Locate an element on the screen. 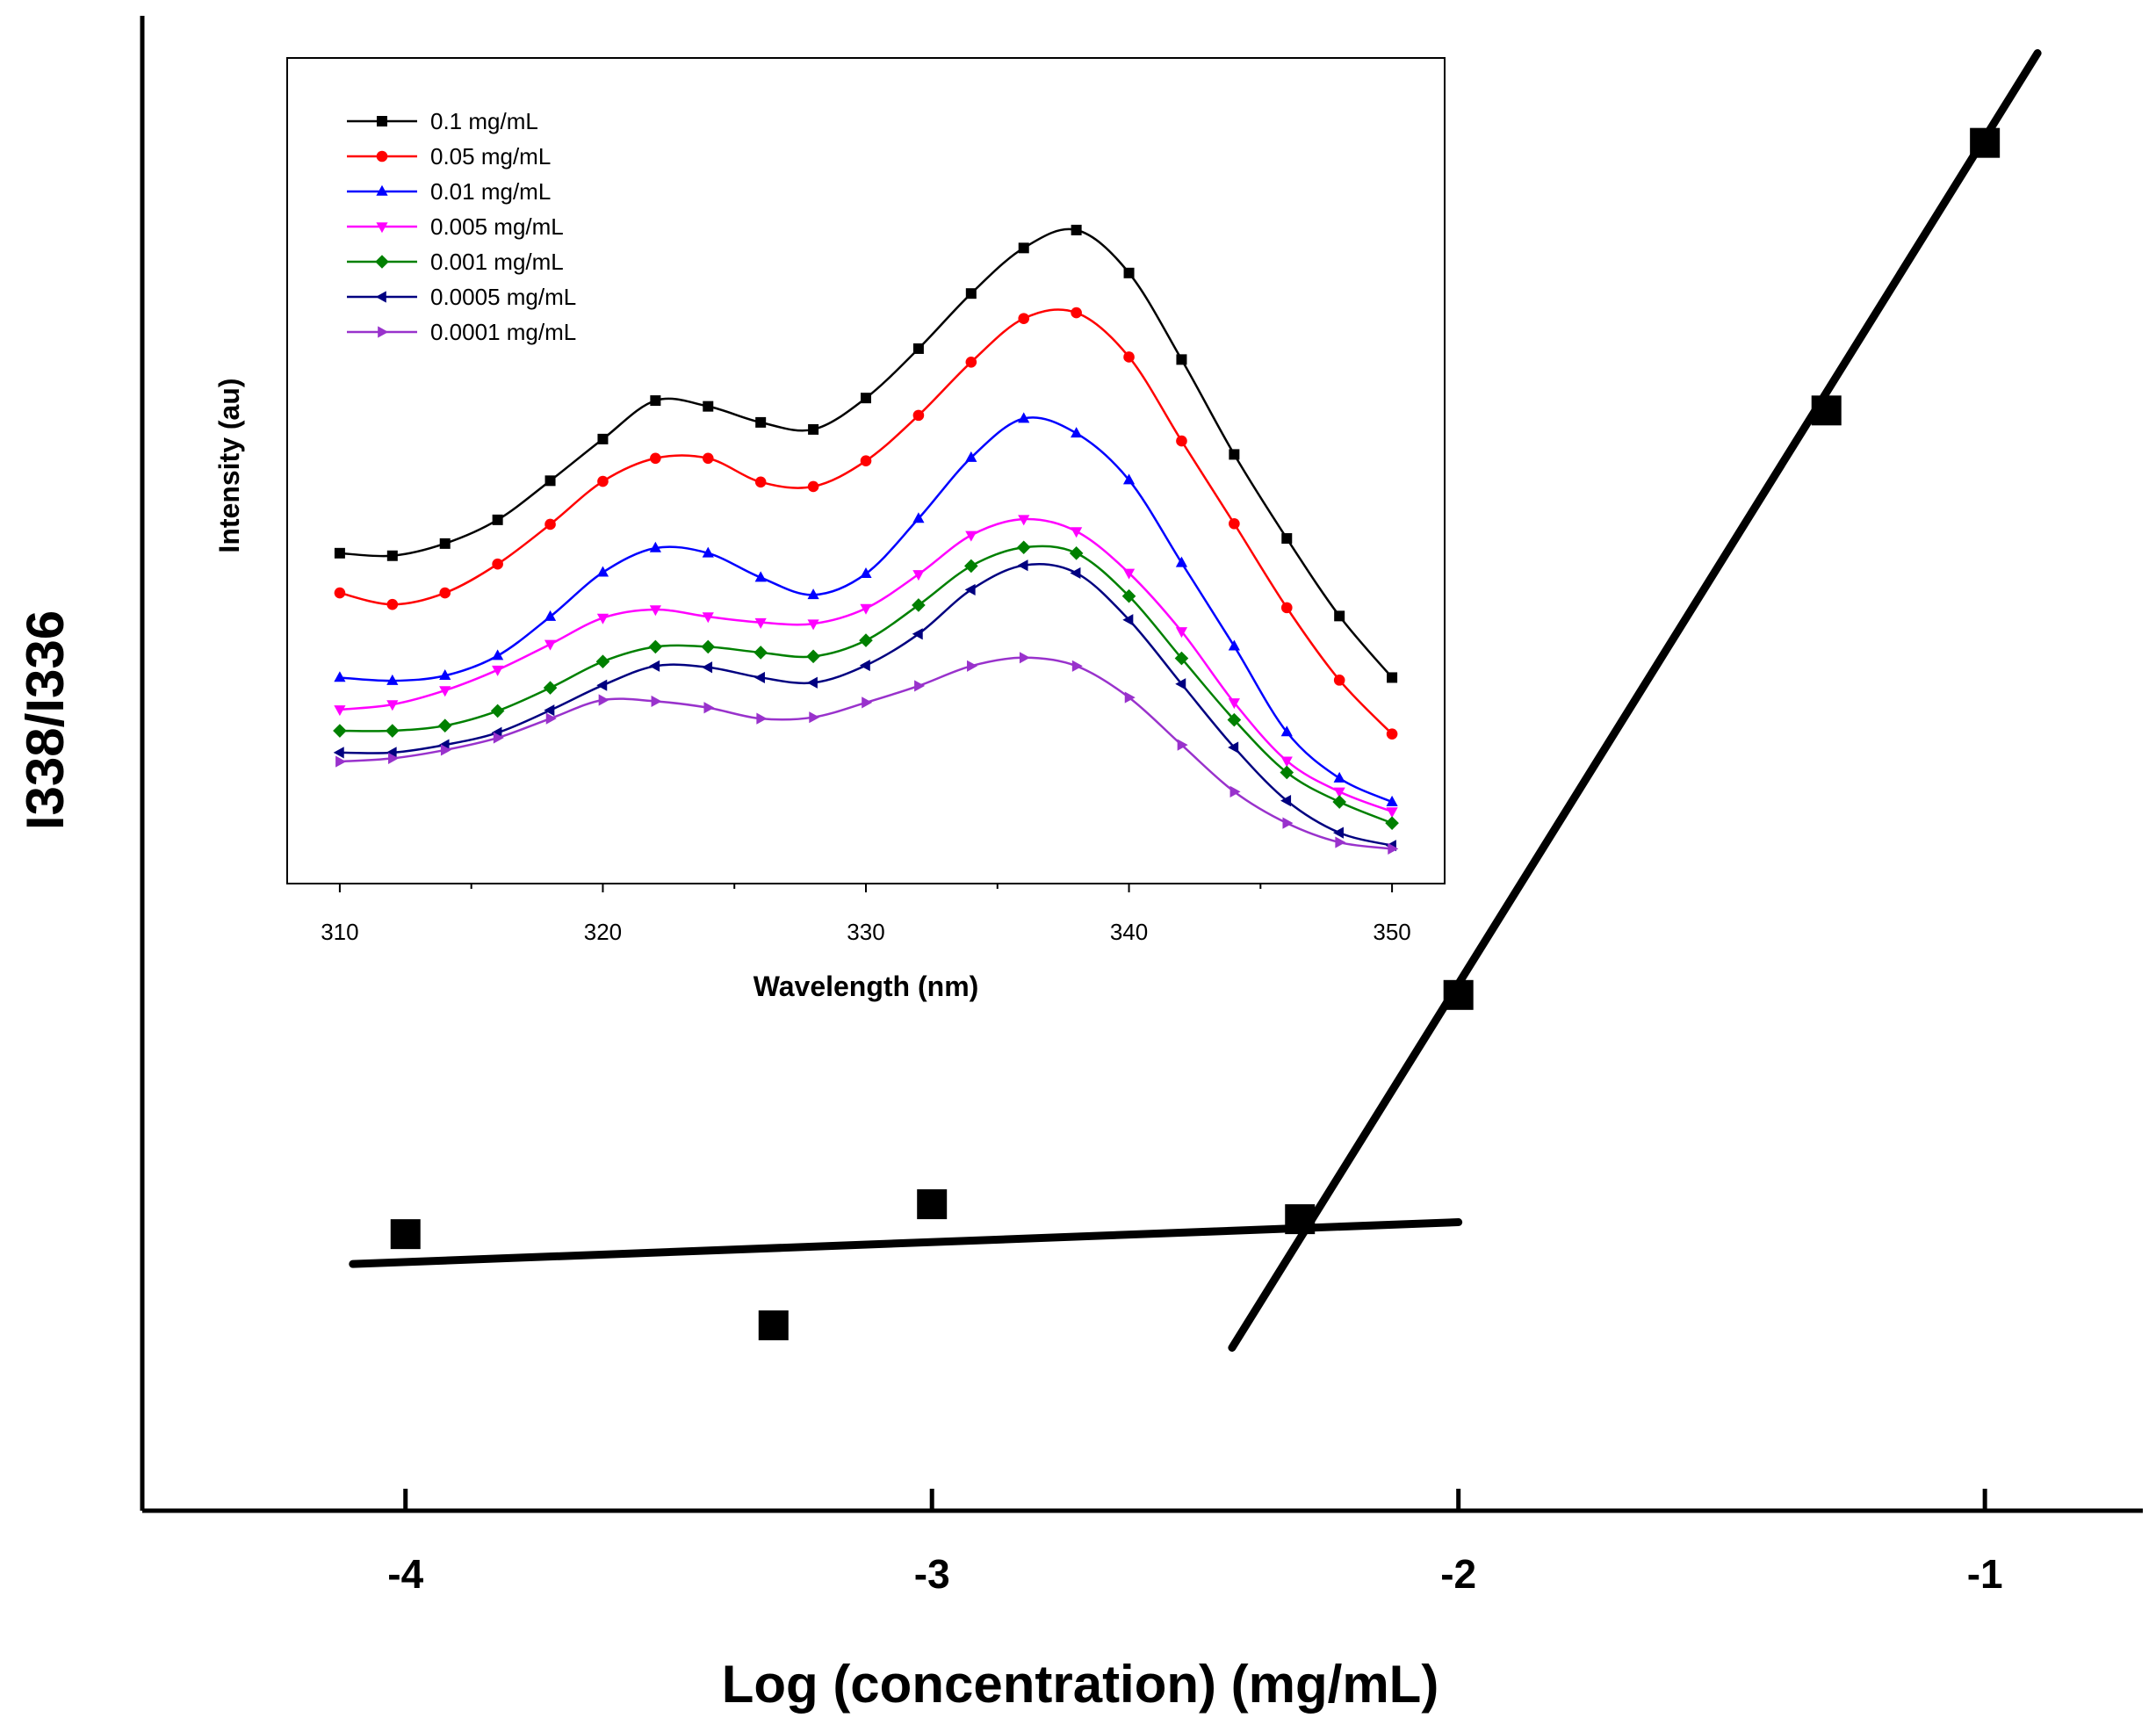 This screenshot has height=1725, width=2156. legend-entry: 0.05 mg/mL is located at coordinates (449, 156).